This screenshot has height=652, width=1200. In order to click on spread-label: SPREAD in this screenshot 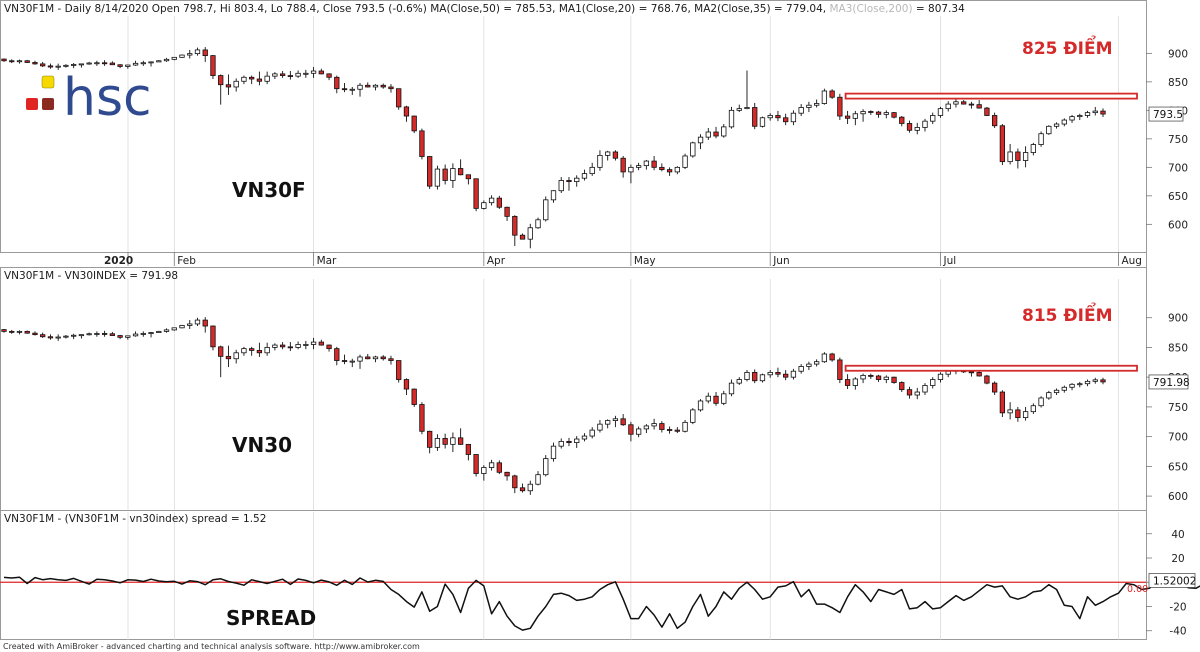, I will do `click(271, 618)`.